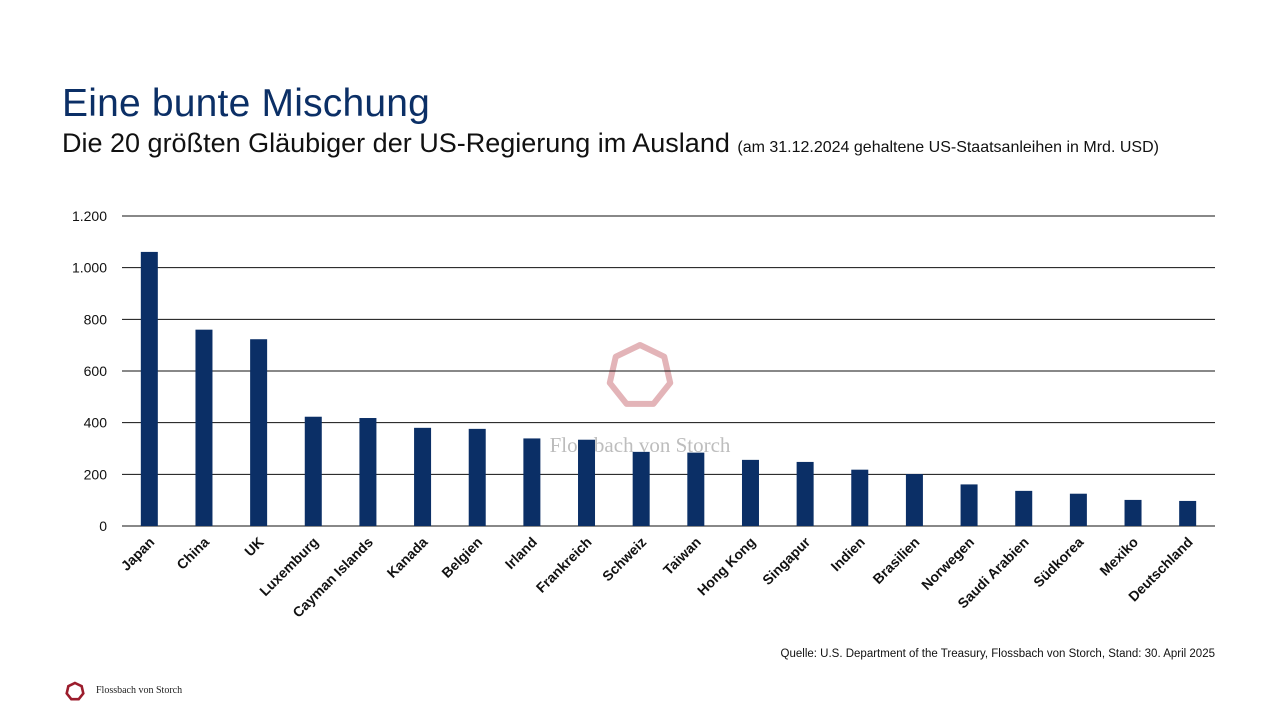  Describe the element at coordinates (895, 560) in the screenshot. I see `x-tick-label: Brasilien` at that location.